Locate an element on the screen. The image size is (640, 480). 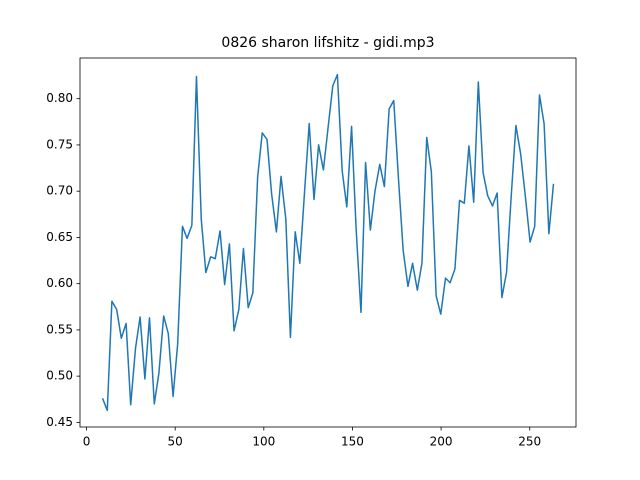
x-tick-label: 50 is located at coordinates (175, 442).